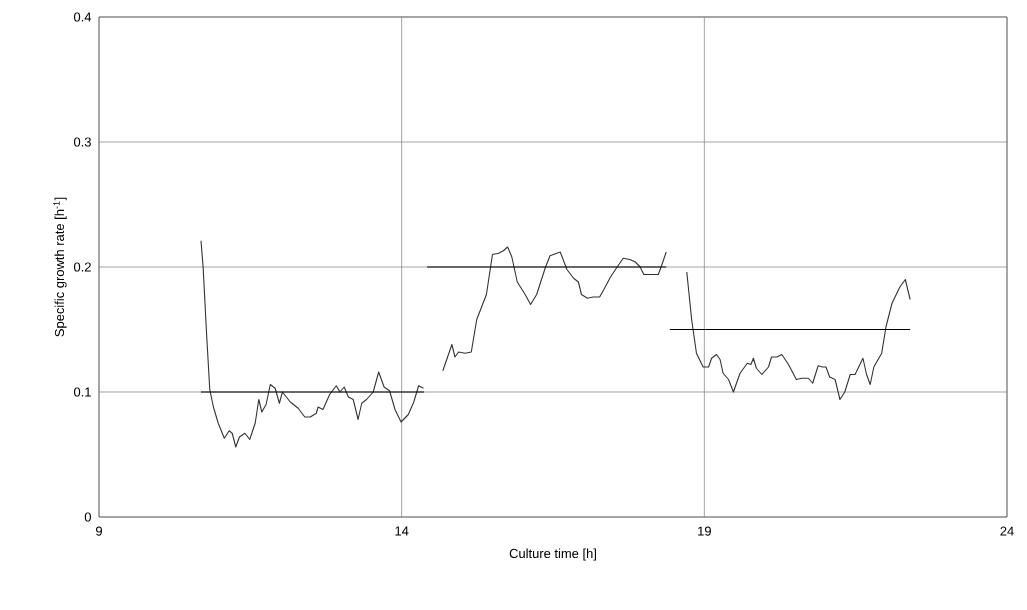  Describe the element at coordinates (82, 17) in the screenshot. I see `y-tick-label: 0.4` at that location.